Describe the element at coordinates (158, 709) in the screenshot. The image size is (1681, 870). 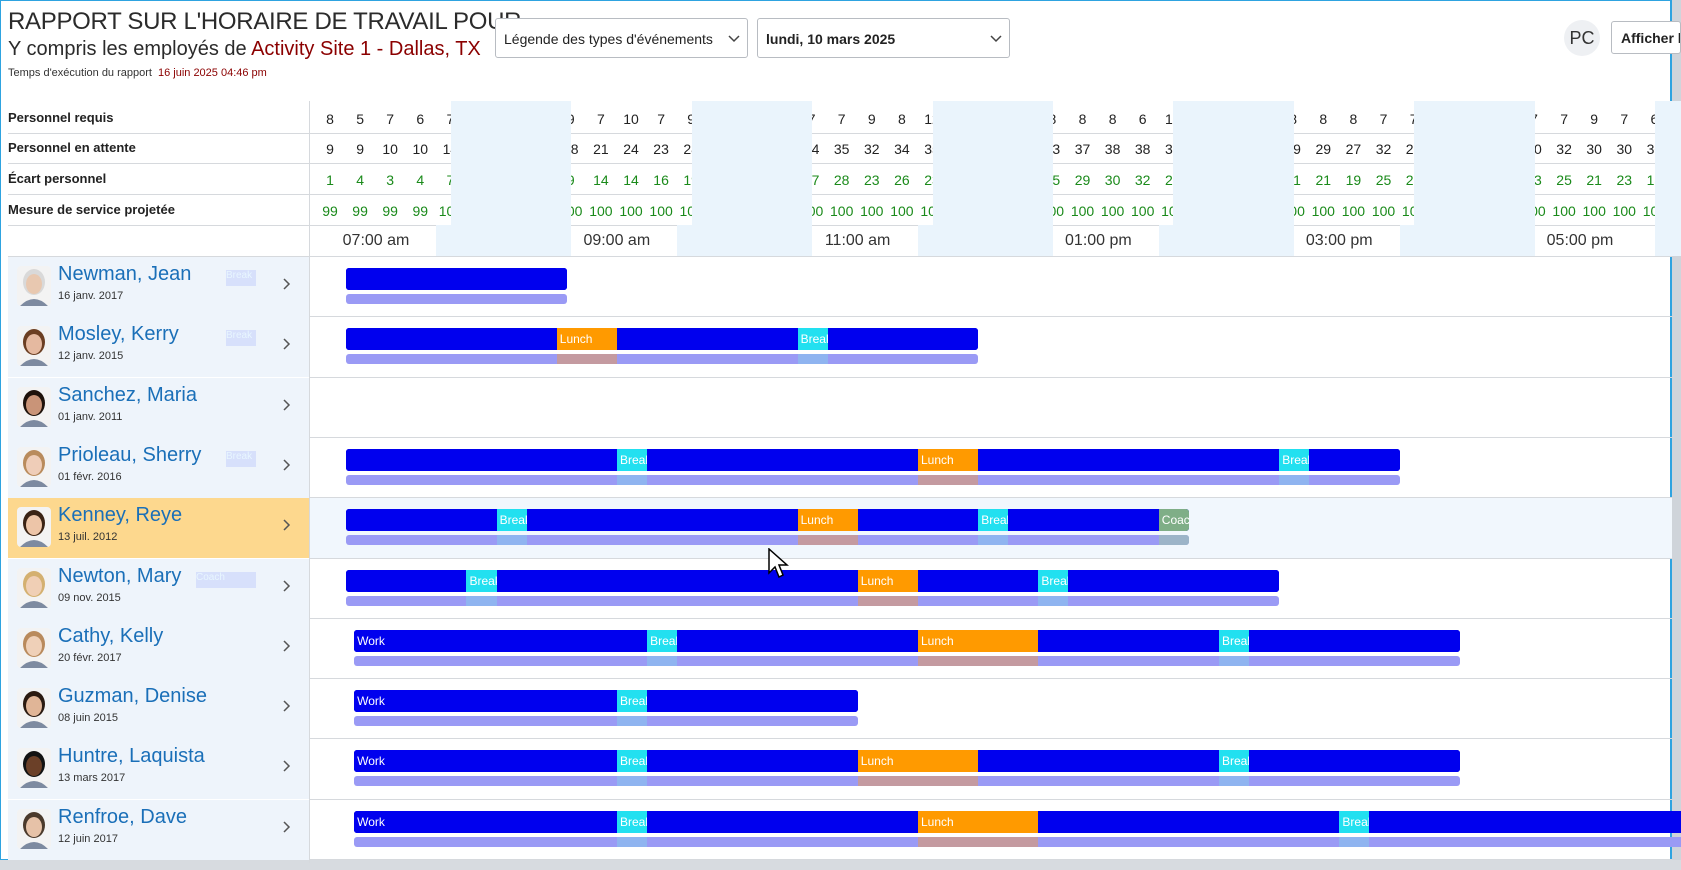
I see `employee-row: Guzman, Denise 08 juin 2015` at that location.